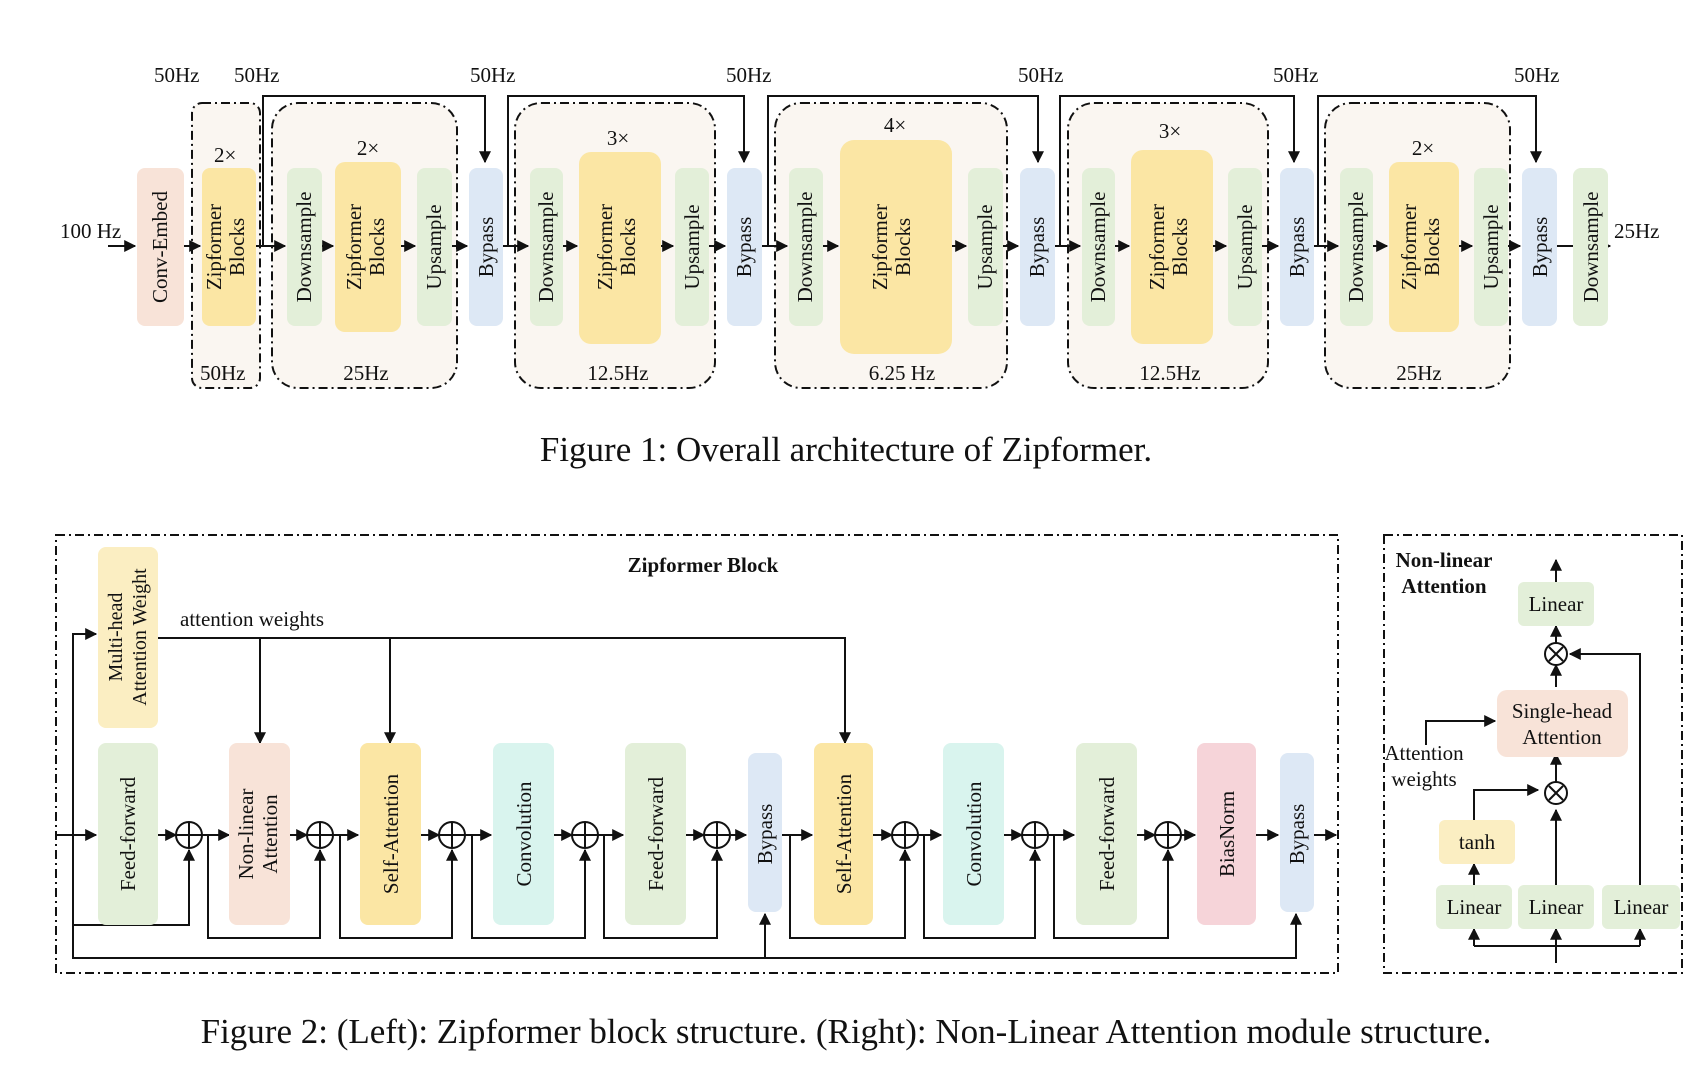 This screenshot has width=1692, height=1079. Describe the element at coordinates (1423, 779) in the screenshot. I see `nla-attn-weights-label-2: weights` at that location.